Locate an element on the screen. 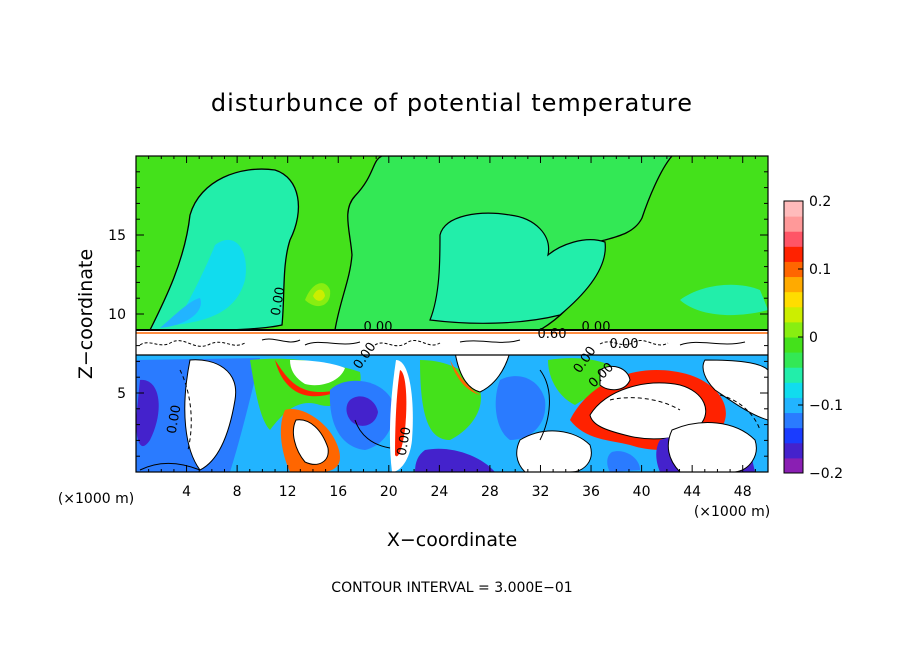 The width and height of the screenshot is (904, 654). x-tick-label: 40 is located at coordinates (642, 492).